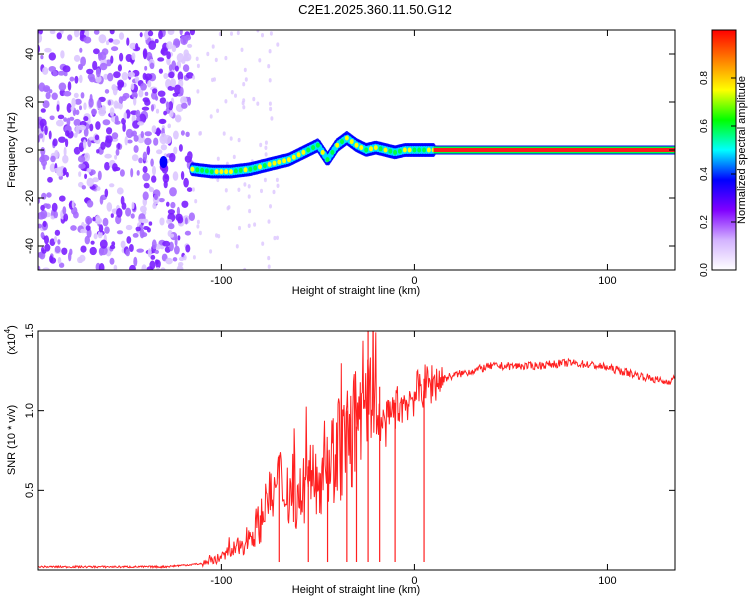 This screenshot has width=750, height=600. What do you see at coordinates (704, 78) in the screenshot?
I see `colorbar-tick-label: 0.8` at bounding box center [704, 78].